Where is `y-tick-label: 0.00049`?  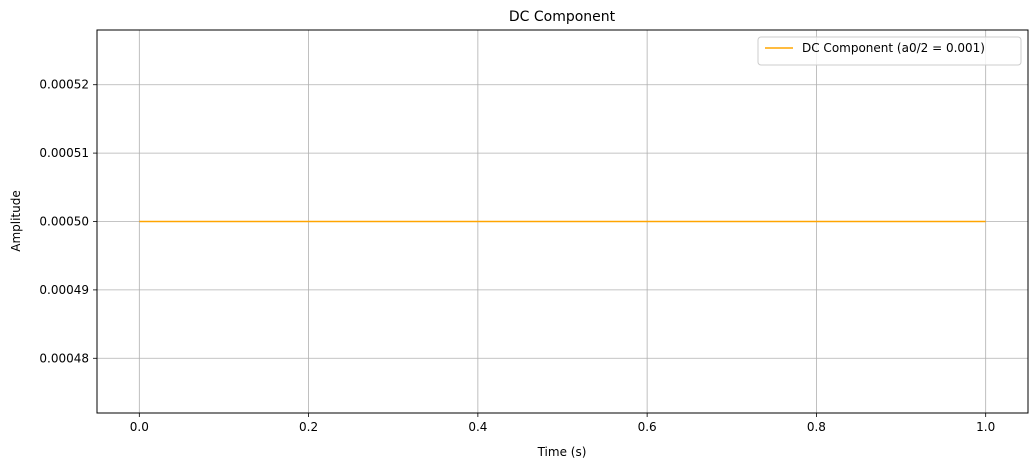 y-tick-label: 0.00049 is located at coordinates (64, 290).